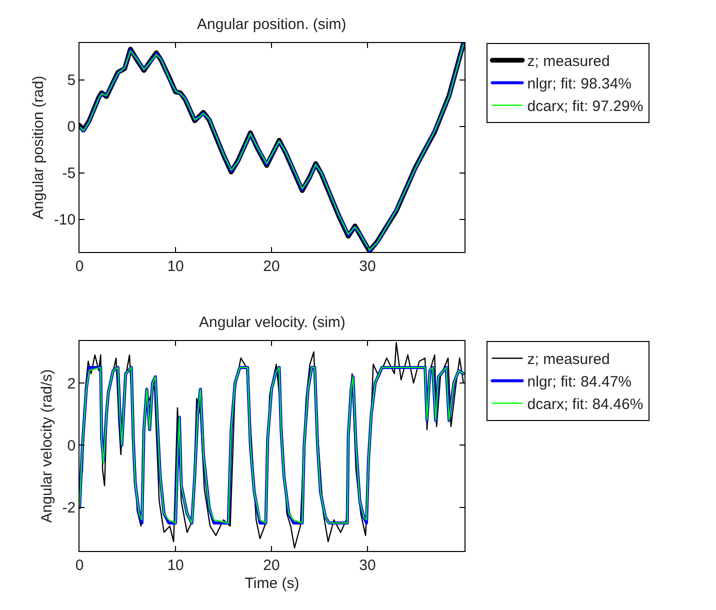 The image size is (716, 610). What do you see at coordinates (47, 446) in the screenshot?
I see `y-axis-title: Angular velocity (rad/s)` at bounding box center [47, 446].